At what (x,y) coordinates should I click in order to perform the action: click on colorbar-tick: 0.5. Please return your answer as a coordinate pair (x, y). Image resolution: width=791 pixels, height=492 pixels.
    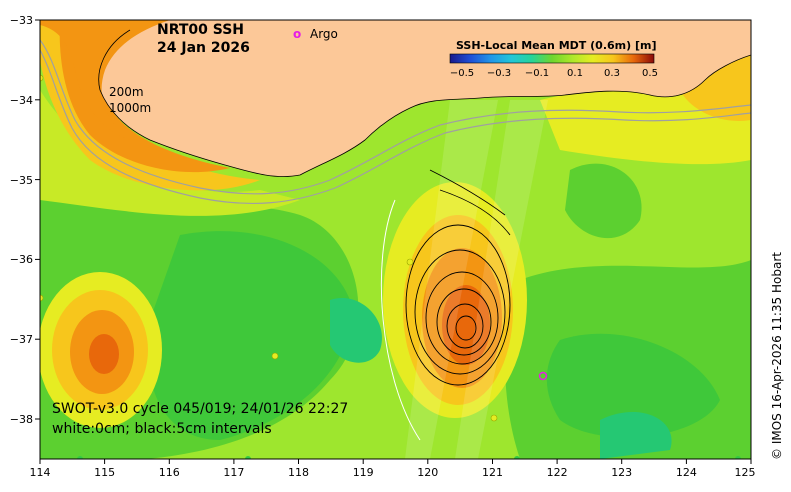
    Looking at the image, I should click on (650, 73).